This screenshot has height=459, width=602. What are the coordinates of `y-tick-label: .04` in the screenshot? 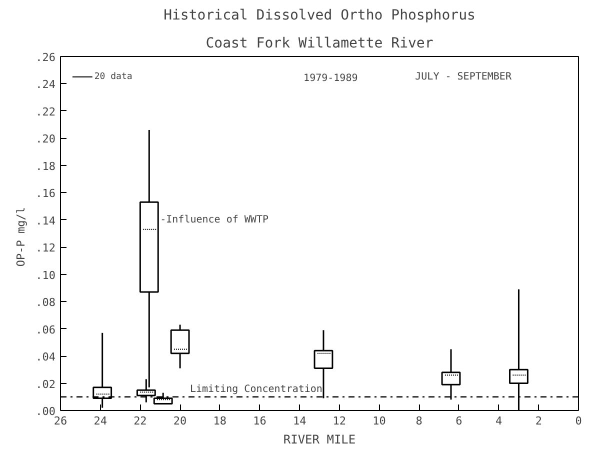 It's located at (46, 357).